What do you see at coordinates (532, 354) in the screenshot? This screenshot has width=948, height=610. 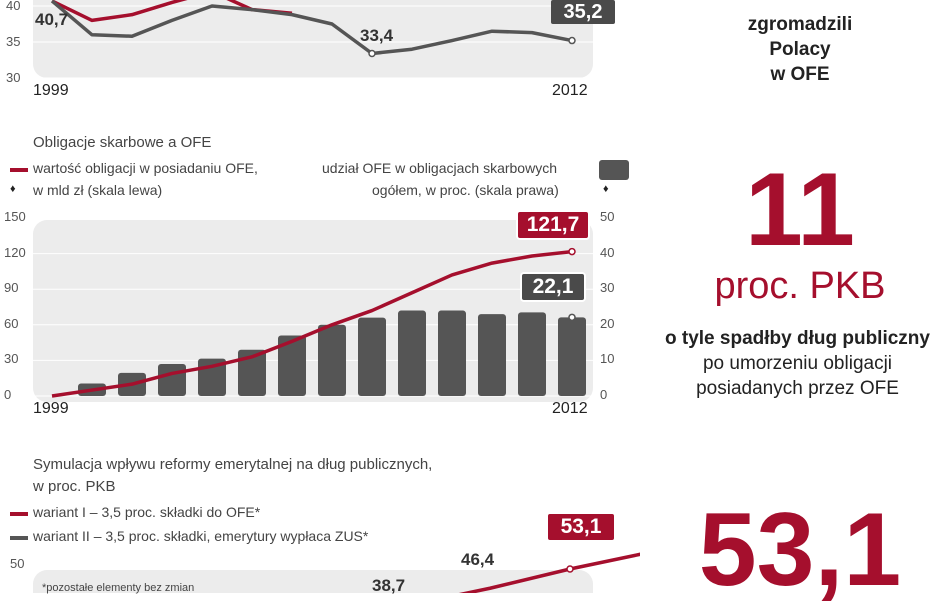 I see `p2-bar-2011` at bounding box center [532, 354].